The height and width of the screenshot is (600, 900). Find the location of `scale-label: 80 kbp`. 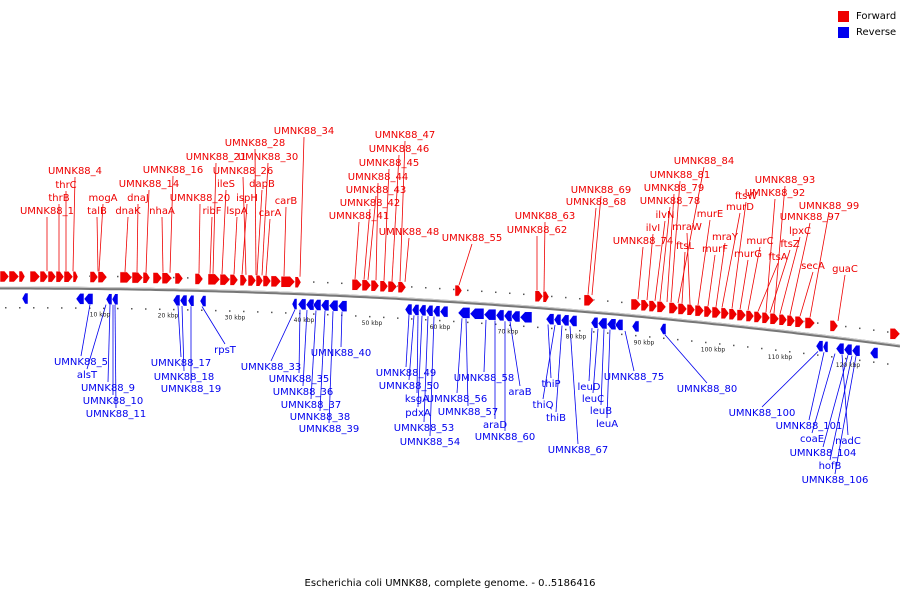

scale-label: 80 kbp is located at coordinates (576, 337).